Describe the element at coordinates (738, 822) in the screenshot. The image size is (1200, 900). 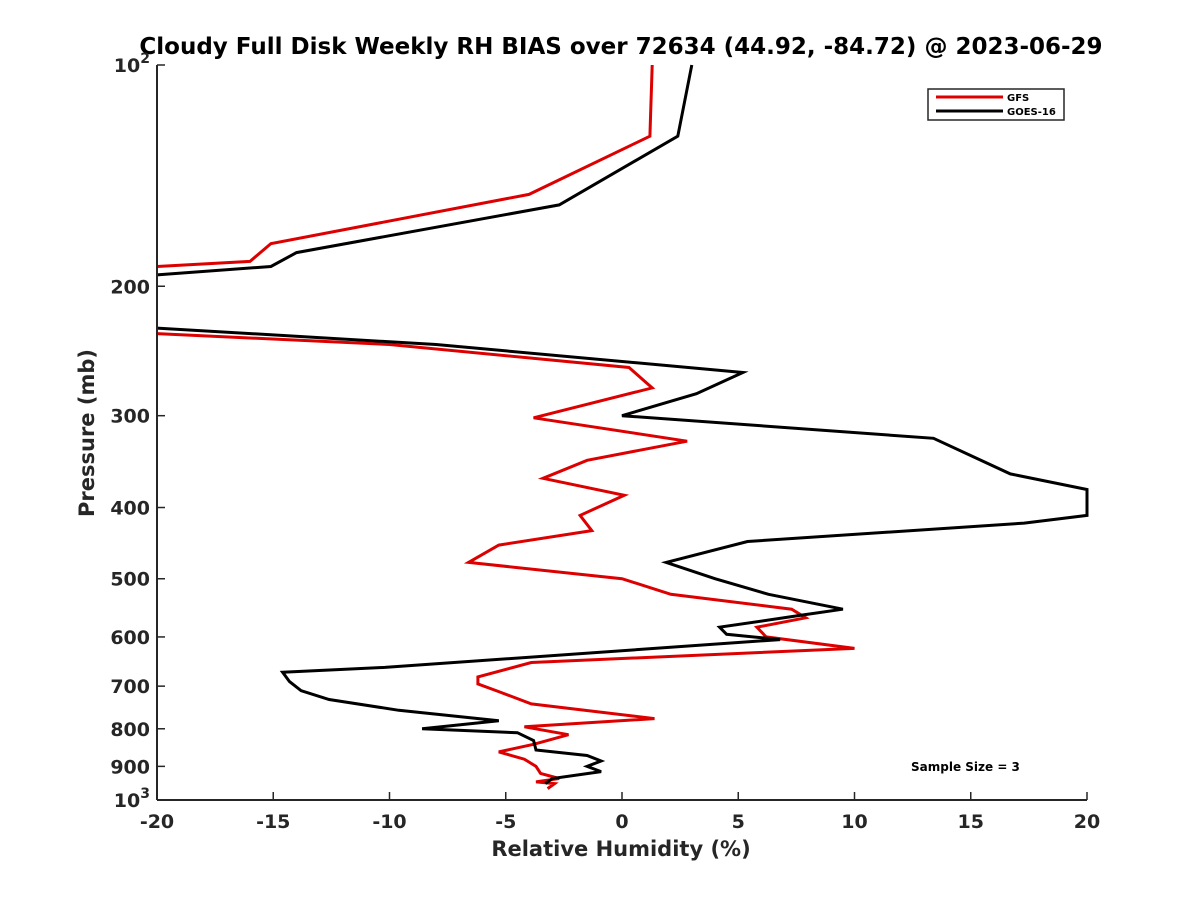
I see `x-tick-label: 5` at that location.